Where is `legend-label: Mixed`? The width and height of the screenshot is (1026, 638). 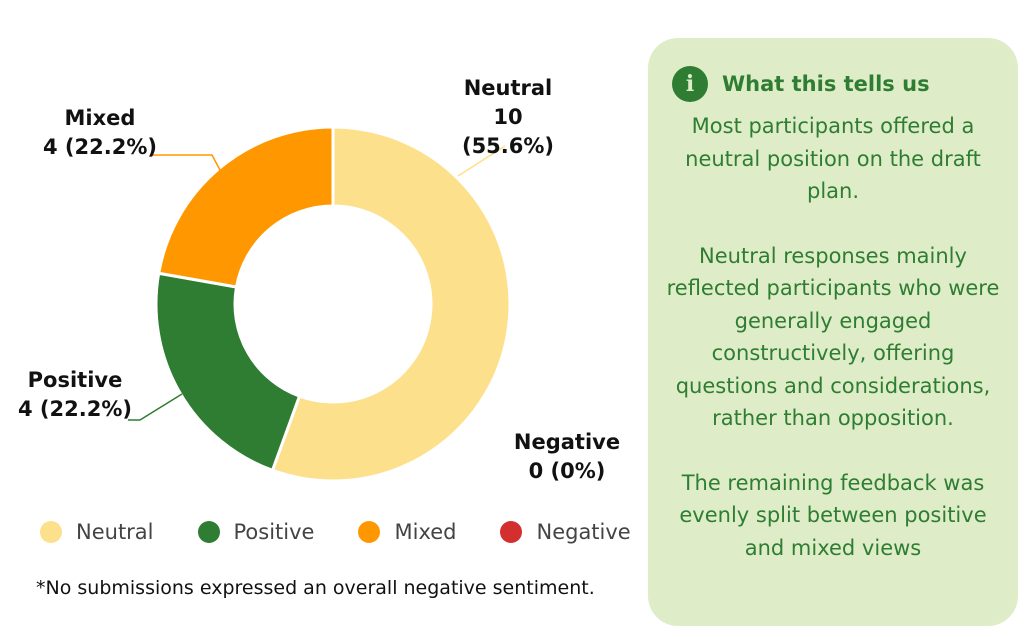 legend-label: Mixed is located at coordinates (425, 532).